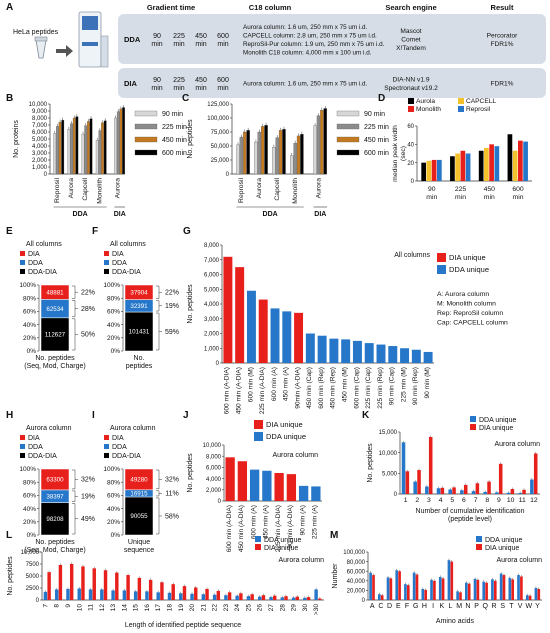  What do you see at coordinates (9, 535) in the screenshot?
I see `panel-letter-l: L` at bounding box center [9, 535].